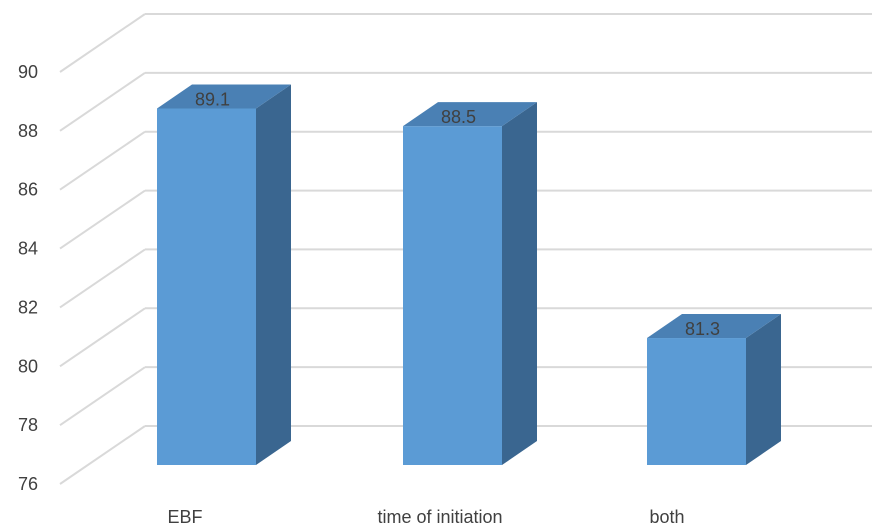 This screenshot has height=532, width=872. I want to click on y-tick-label: 82, so click(28, 307).